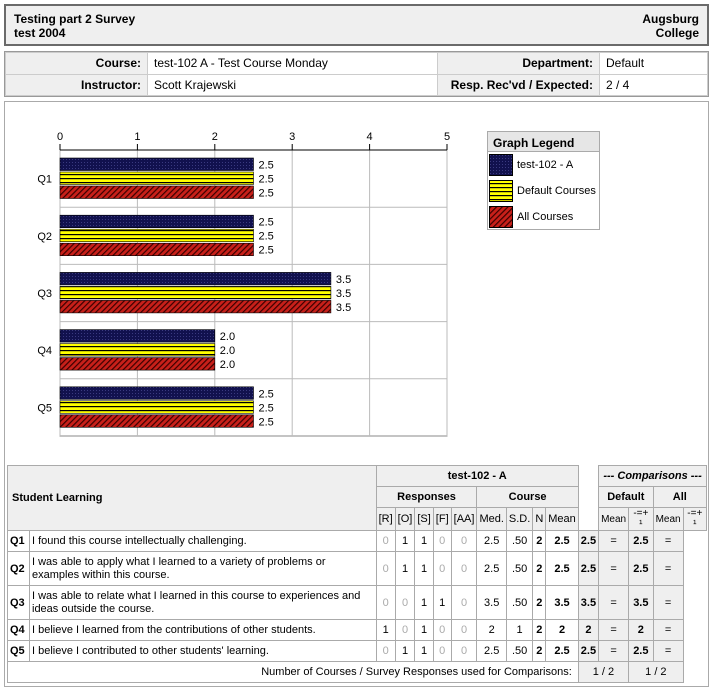  I want to click on legend-label: test-102 - A, so click(545, 165).